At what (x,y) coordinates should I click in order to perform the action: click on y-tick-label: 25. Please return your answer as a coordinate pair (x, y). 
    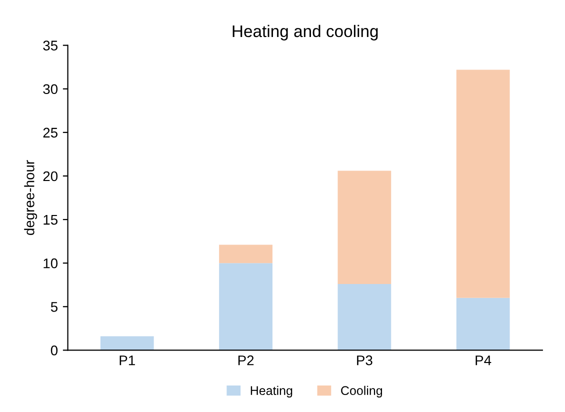
    Looking at the image, I should click on (50, 133).